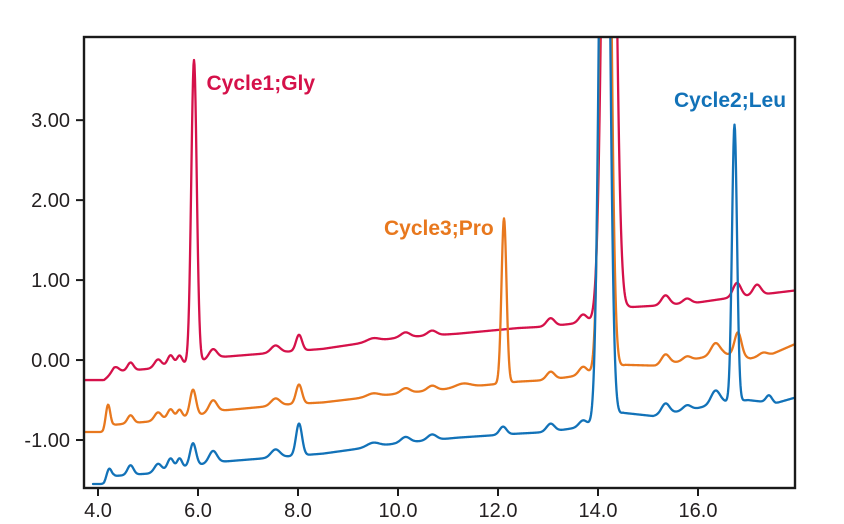 Image resolution: width=844 pixels, height=524 pixels. What do you see at coordinates (298, 511) in the screenshot?
I see `x-tick-label: 8.0` at bounding box center [298, 511].